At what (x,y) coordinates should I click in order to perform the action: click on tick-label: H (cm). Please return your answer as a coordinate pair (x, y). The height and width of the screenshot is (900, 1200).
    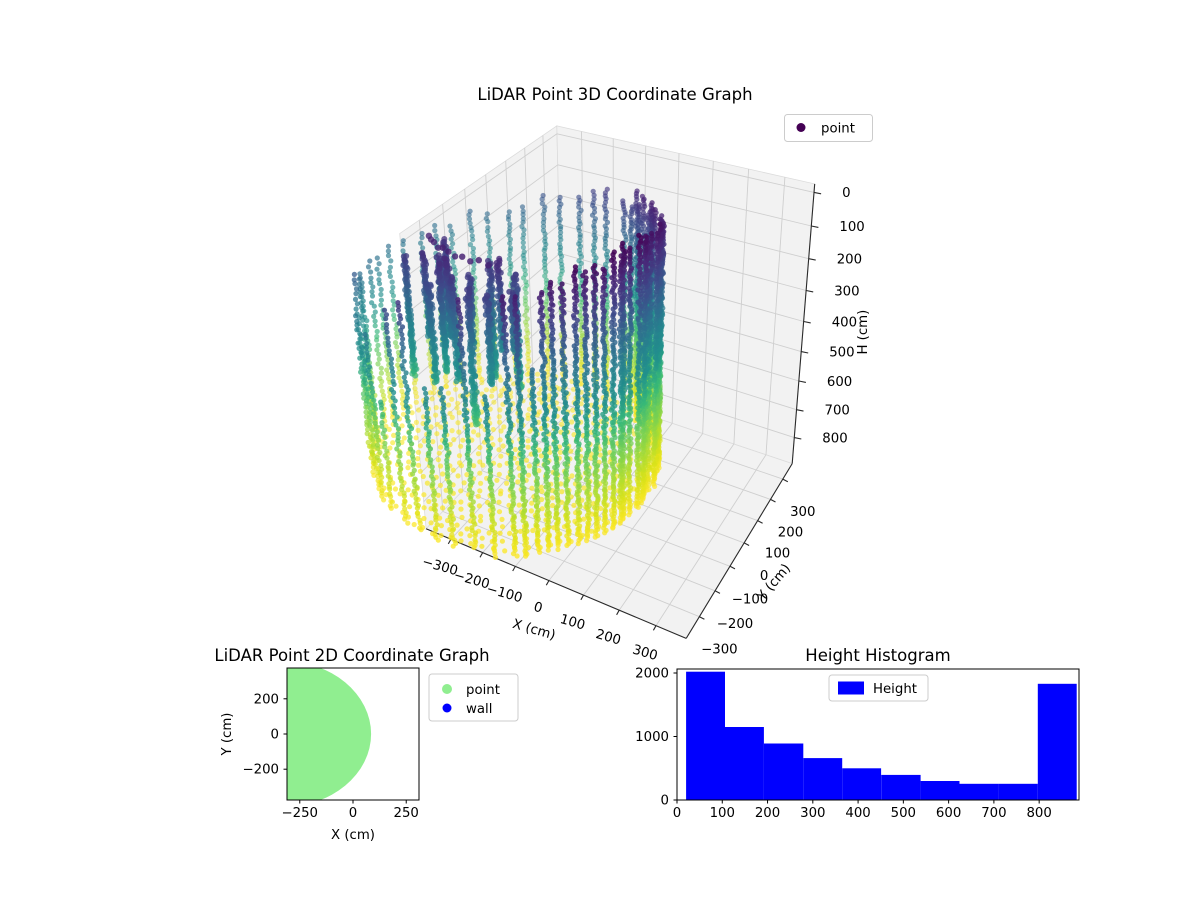
    Looking at the image, I should click on (863, 332).